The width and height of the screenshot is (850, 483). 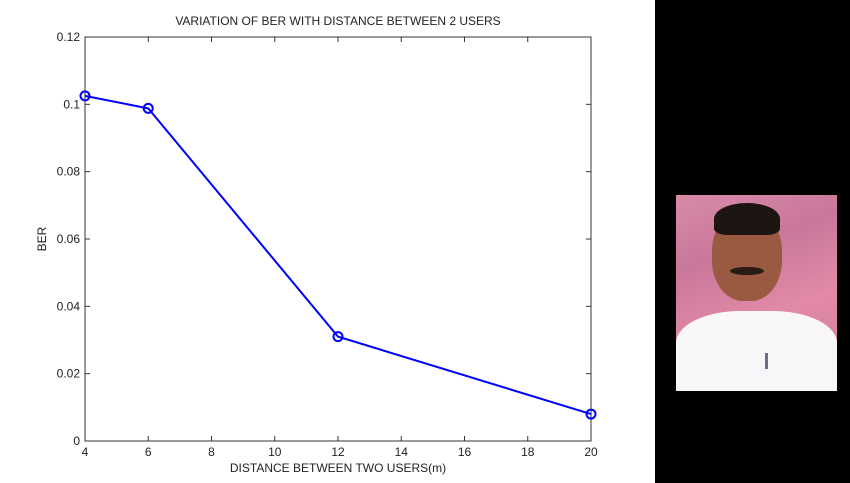 I want to click on y-tick-label: 0.06, so click(x=69, y=239).